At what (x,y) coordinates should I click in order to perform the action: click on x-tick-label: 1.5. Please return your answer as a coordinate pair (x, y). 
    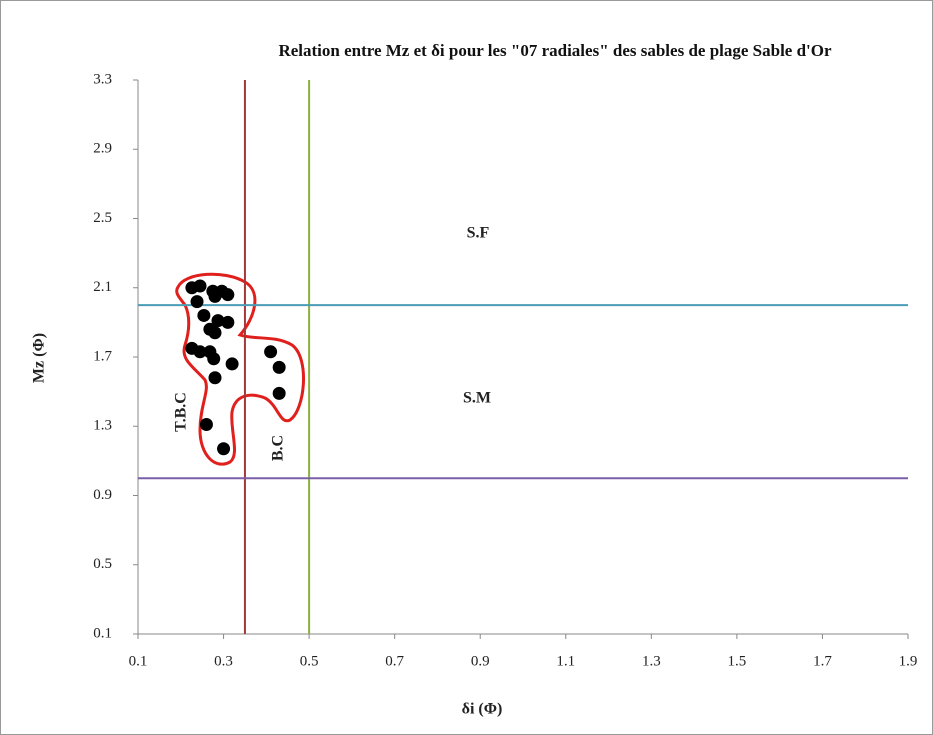
    Looking at the image, I should click on (737, 661).